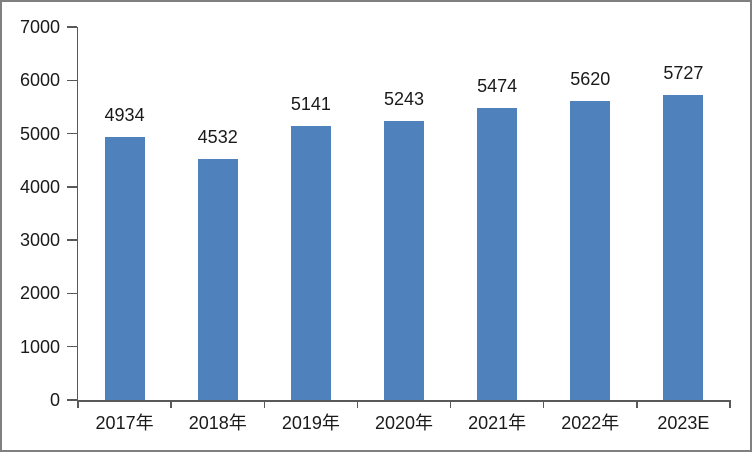  I want to click on y-tick-label: 4000, so click(39, 186).